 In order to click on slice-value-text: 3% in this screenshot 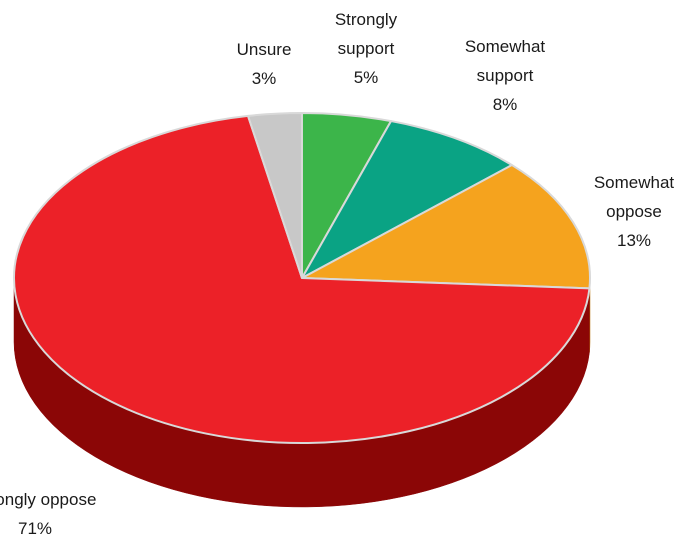, I will do `click(264, 78)`.